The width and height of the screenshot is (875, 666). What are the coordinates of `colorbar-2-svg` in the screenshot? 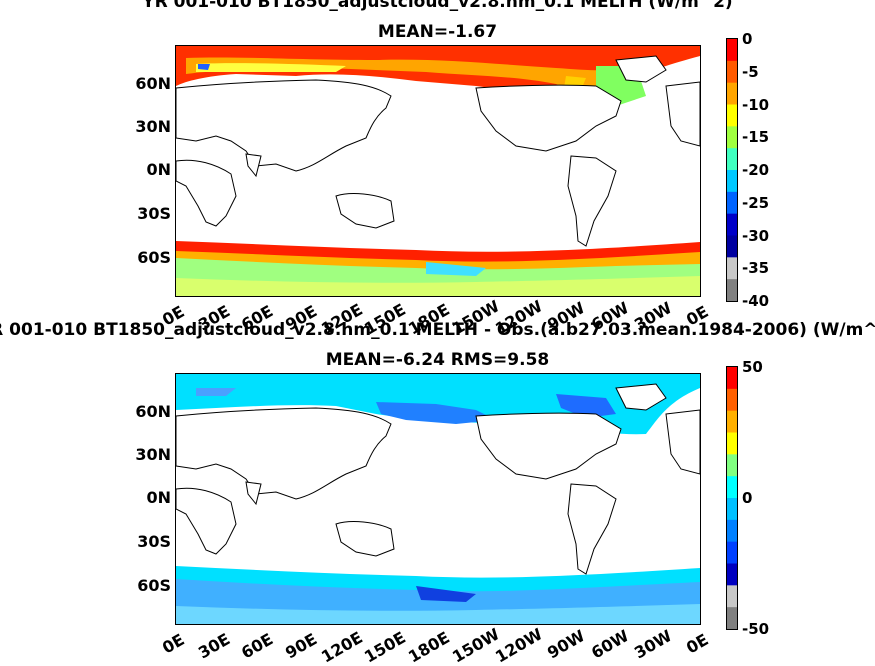 It's located at (732, 498).